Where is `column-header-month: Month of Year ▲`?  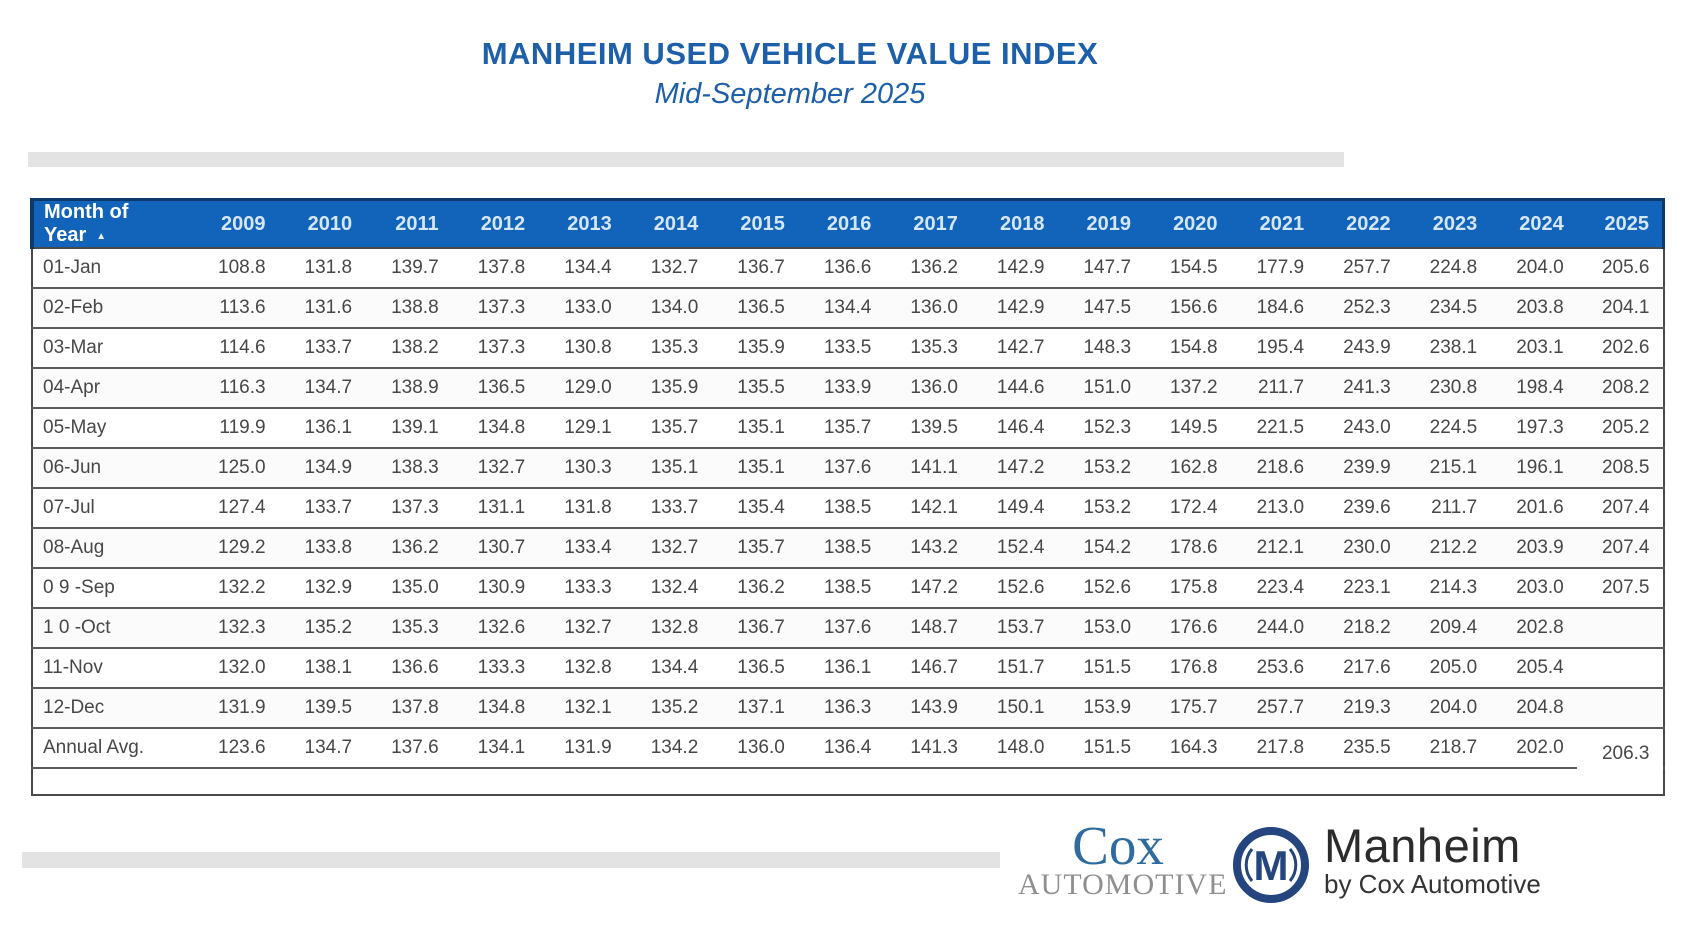 column-header-month: Month of Year ▲ is located at coordinates (111, 223).